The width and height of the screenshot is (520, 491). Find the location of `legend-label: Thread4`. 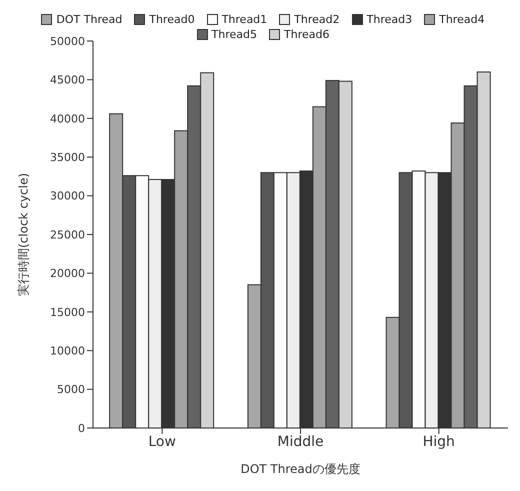

legend-label: Thread4 is located at coordinates (461, 19).